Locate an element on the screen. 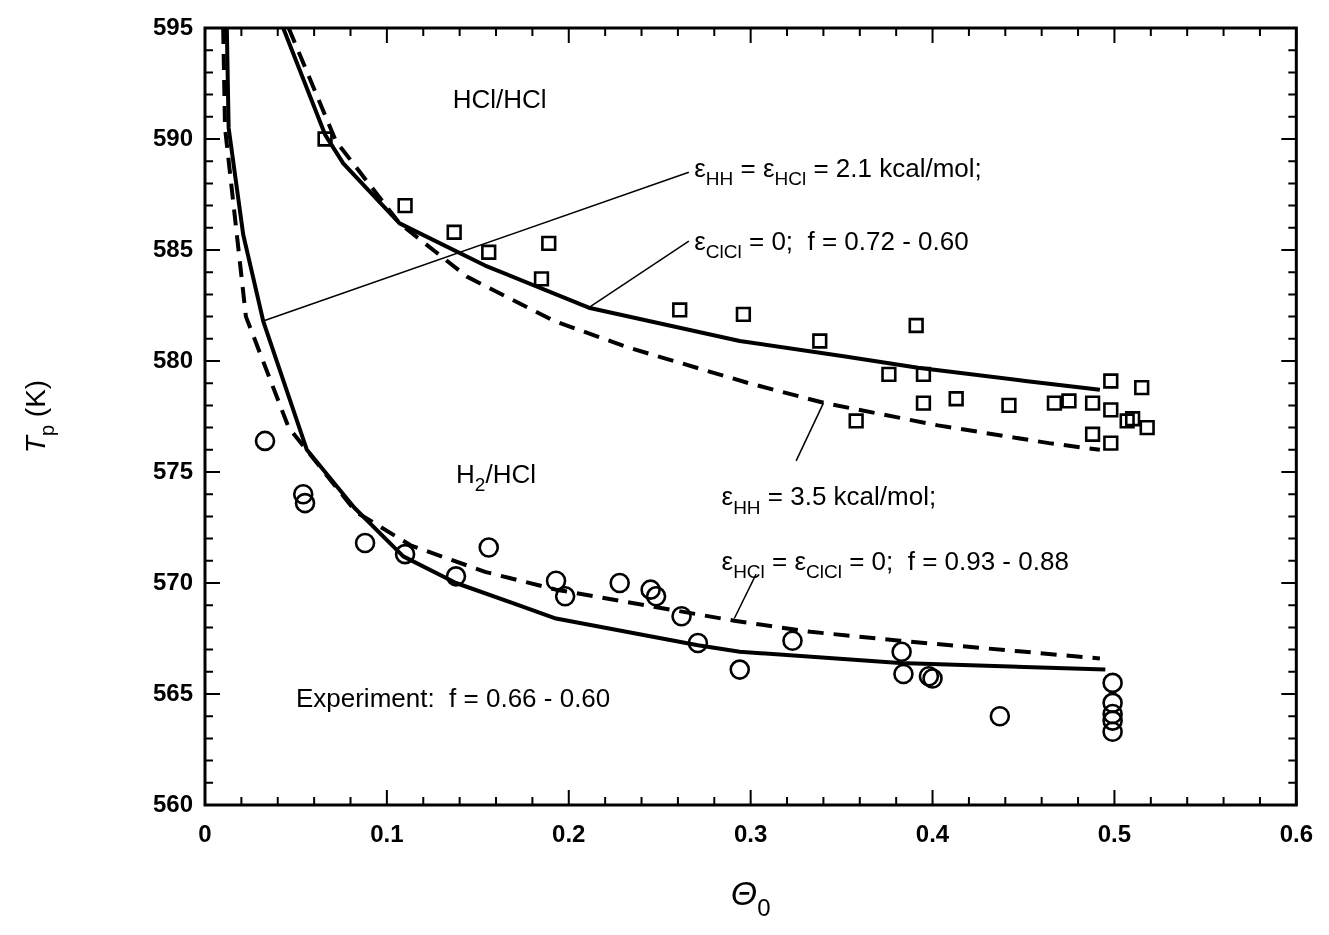 The height and width of the screenshot is (935, 1329). x-tick-label: 0.5 is located at coordinates (1114, 834).